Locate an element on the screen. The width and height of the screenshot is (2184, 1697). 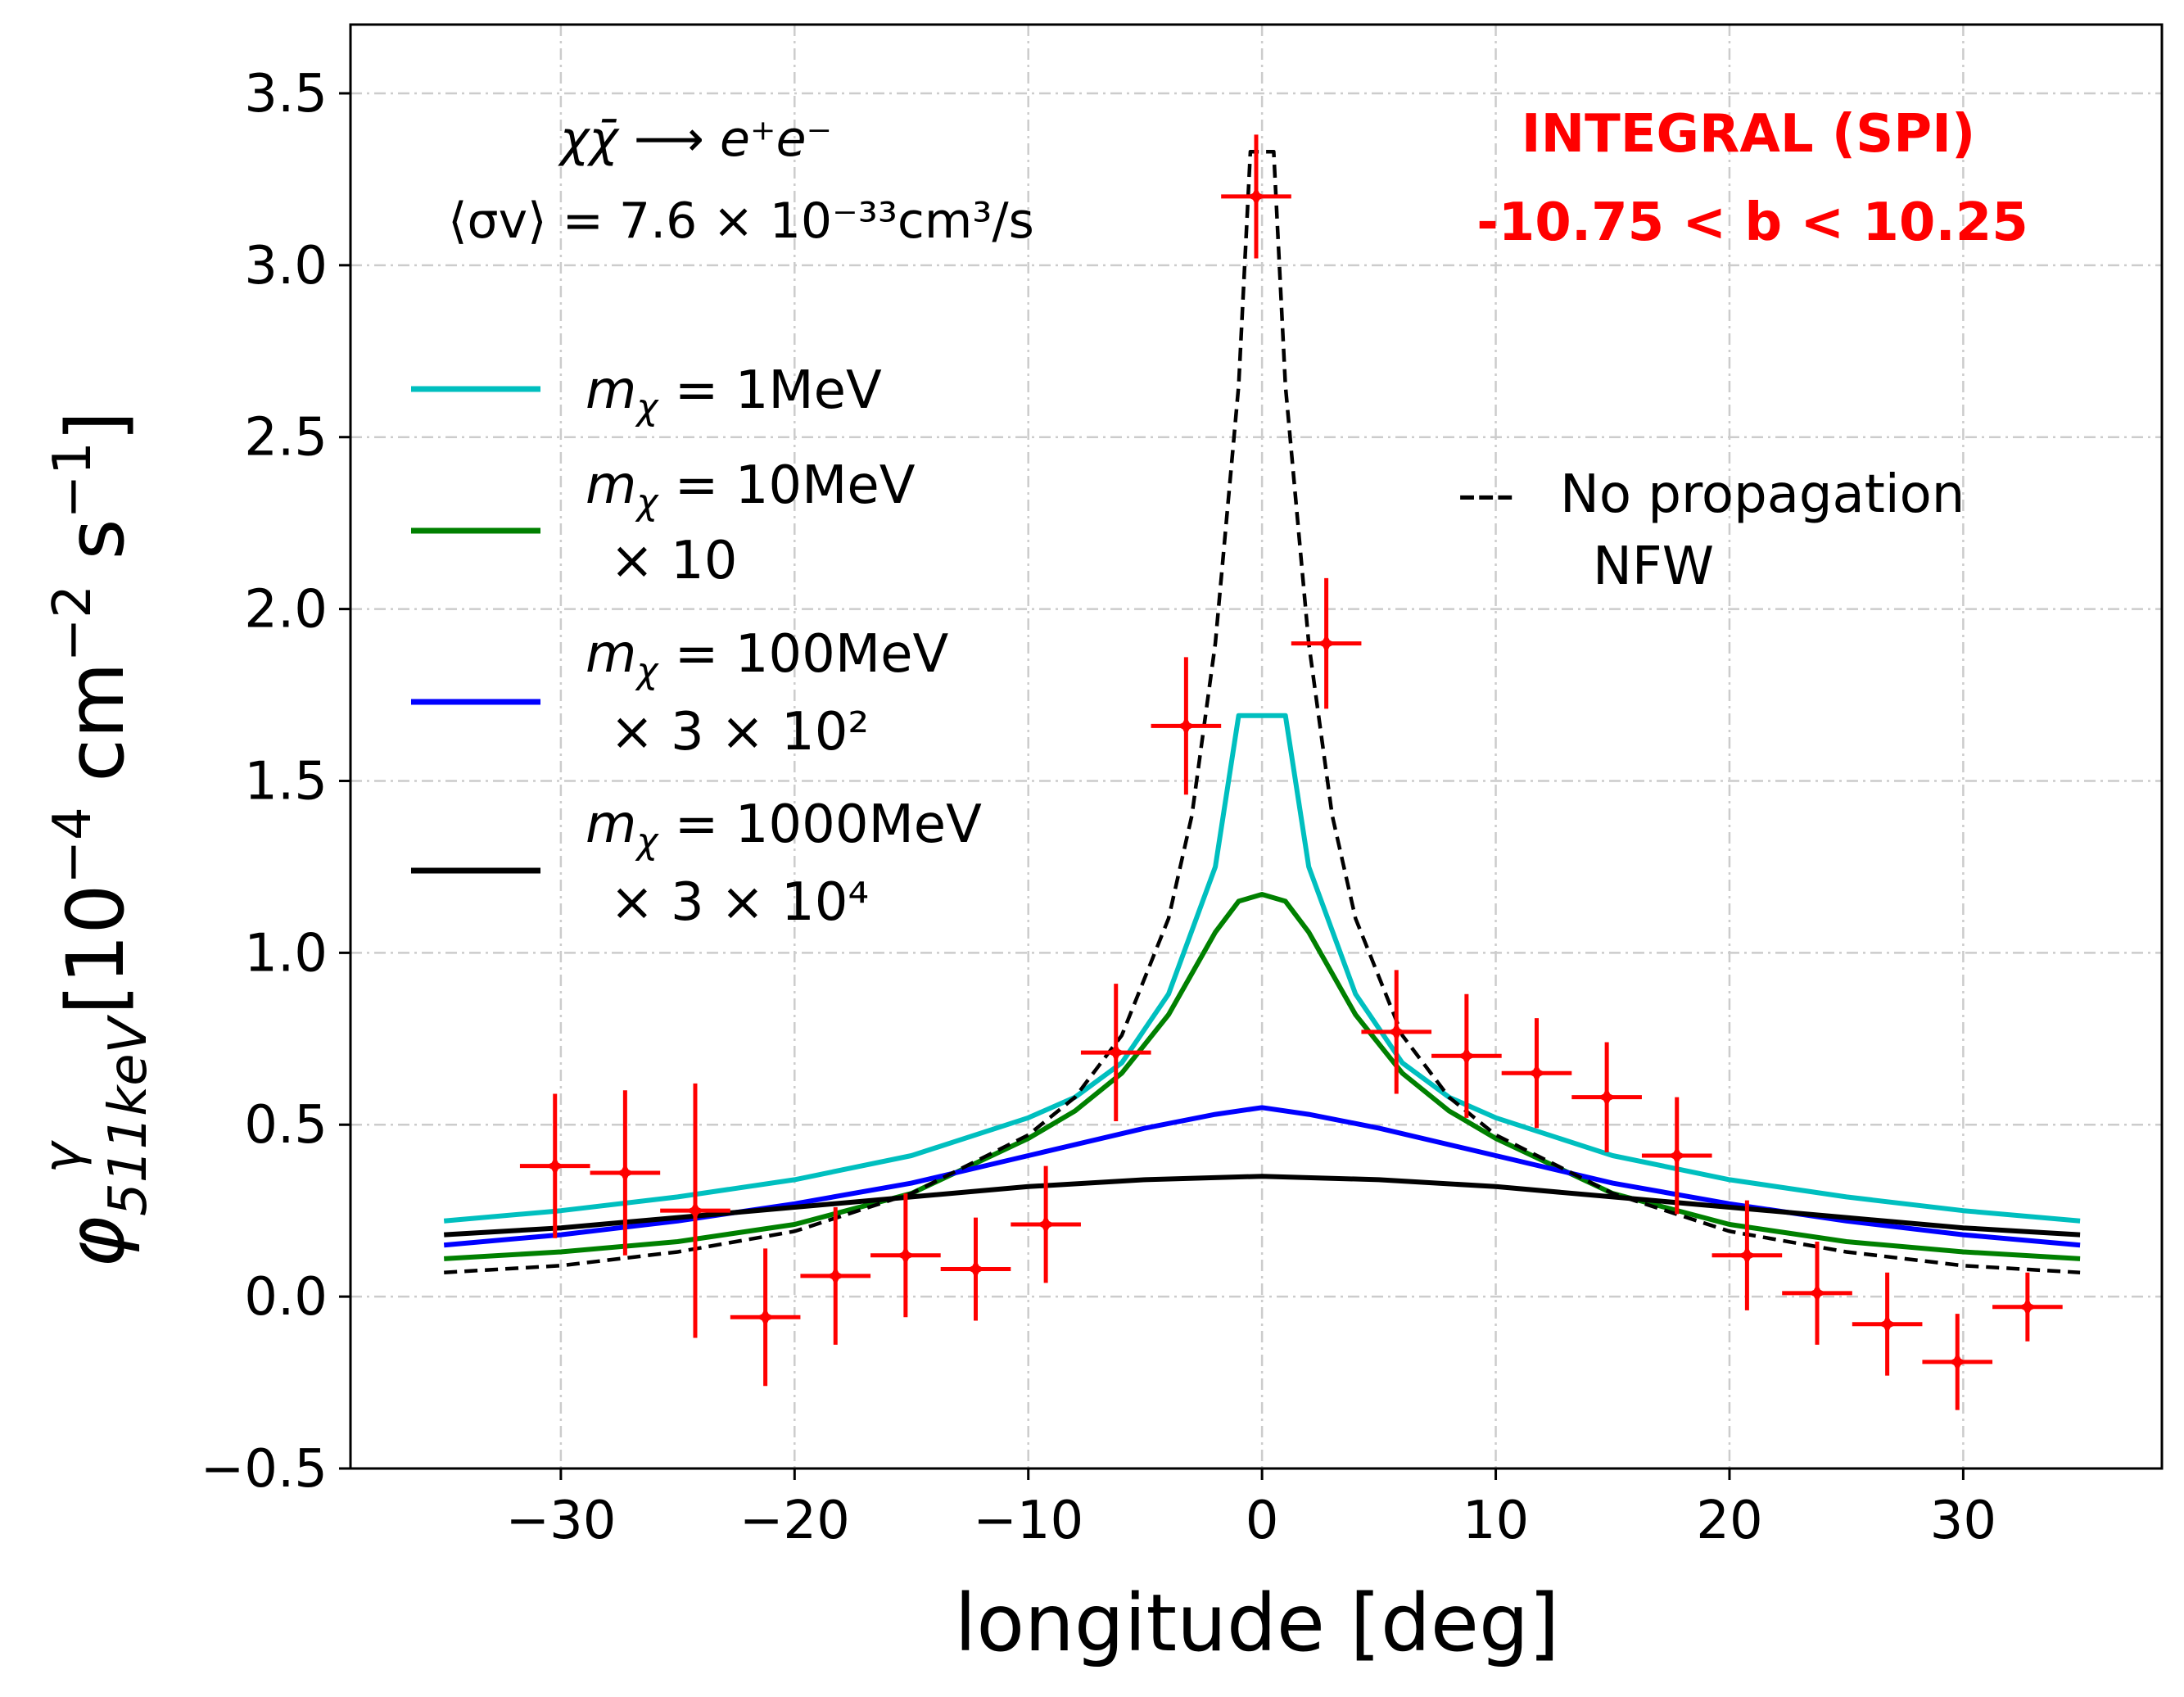
cross-section-annotation: ⟨σv⟩ = 7.6 × 10⁻³³cm³/s is located at coordinates (741, 221).